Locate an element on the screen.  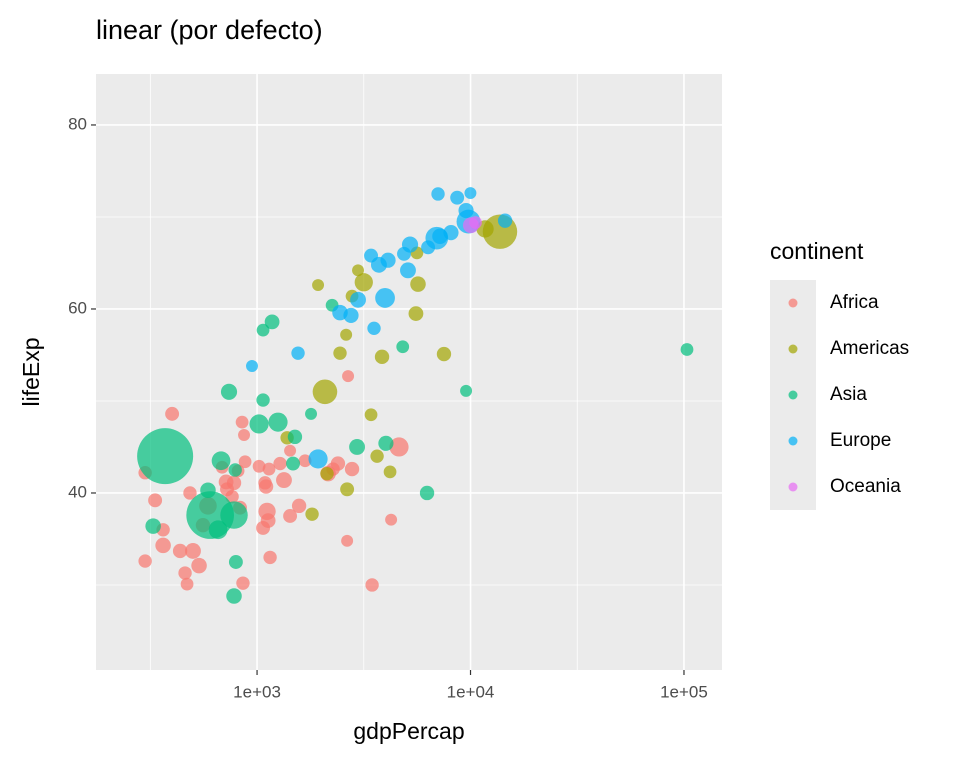
legend-label: Africa is located at coordinates (854, 302).